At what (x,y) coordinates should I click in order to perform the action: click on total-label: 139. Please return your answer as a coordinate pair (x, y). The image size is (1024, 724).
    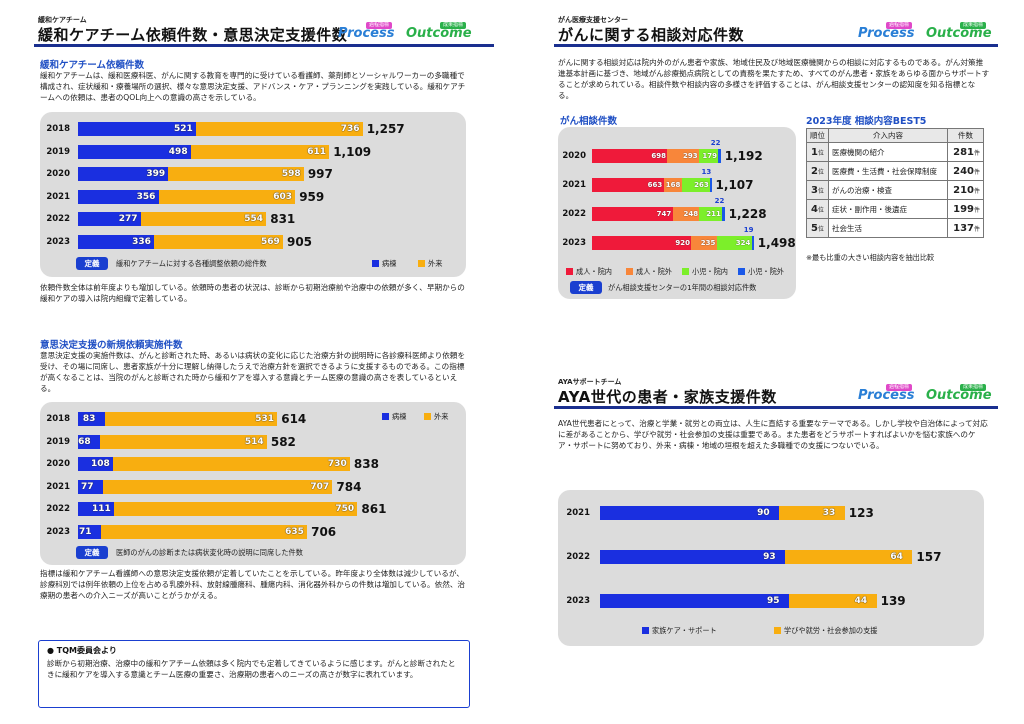
    Looking at the image, I should click on (893, 601).